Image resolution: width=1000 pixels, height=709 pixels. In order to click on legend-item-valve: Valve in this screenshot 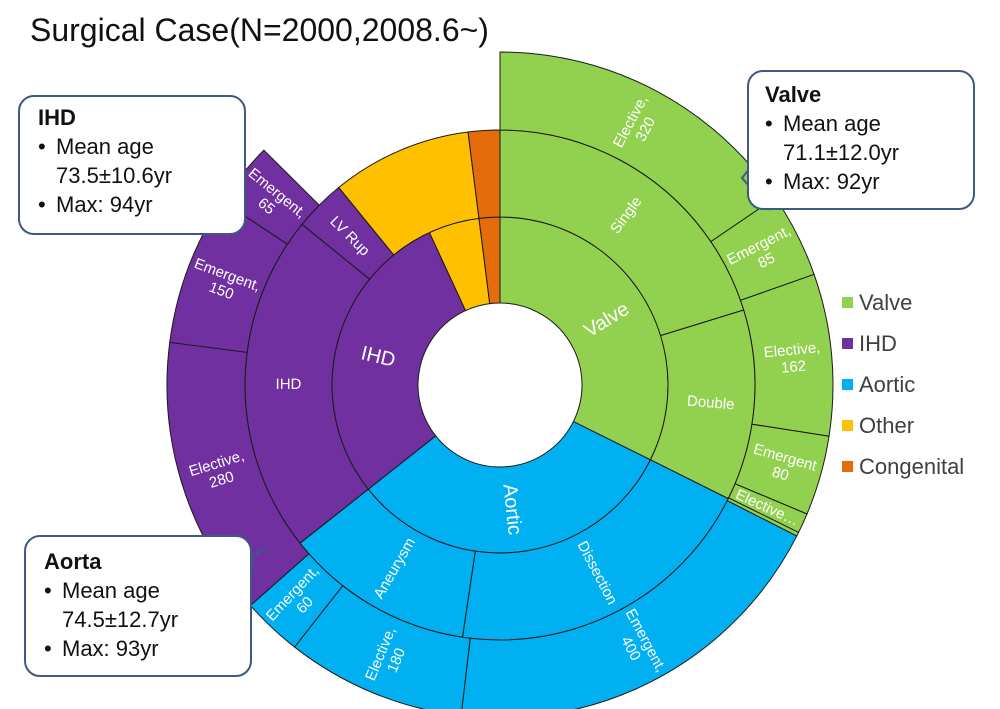, I will do `click(903, 302)`.